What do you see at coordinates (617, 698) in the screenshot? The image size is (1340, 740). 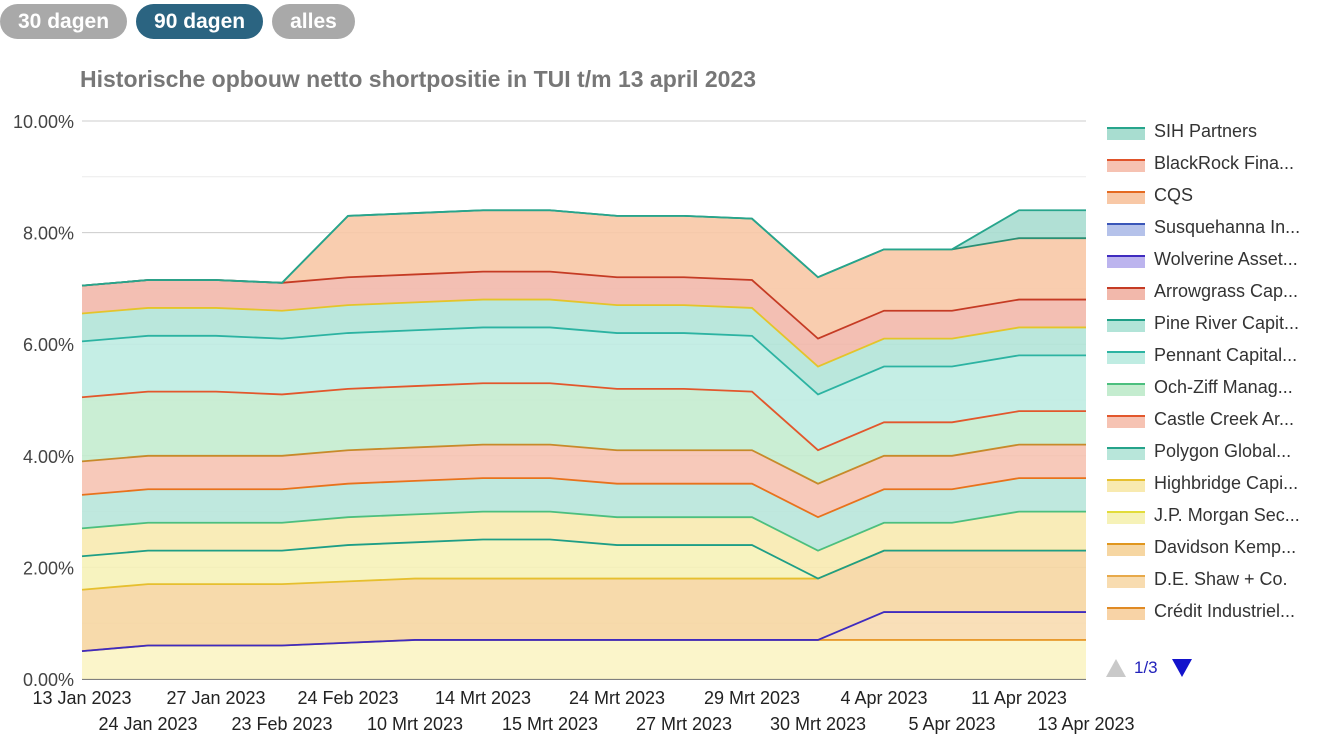 I see `x-tick-label: 24 Mrt 2023` at bounding box center [617, 698].